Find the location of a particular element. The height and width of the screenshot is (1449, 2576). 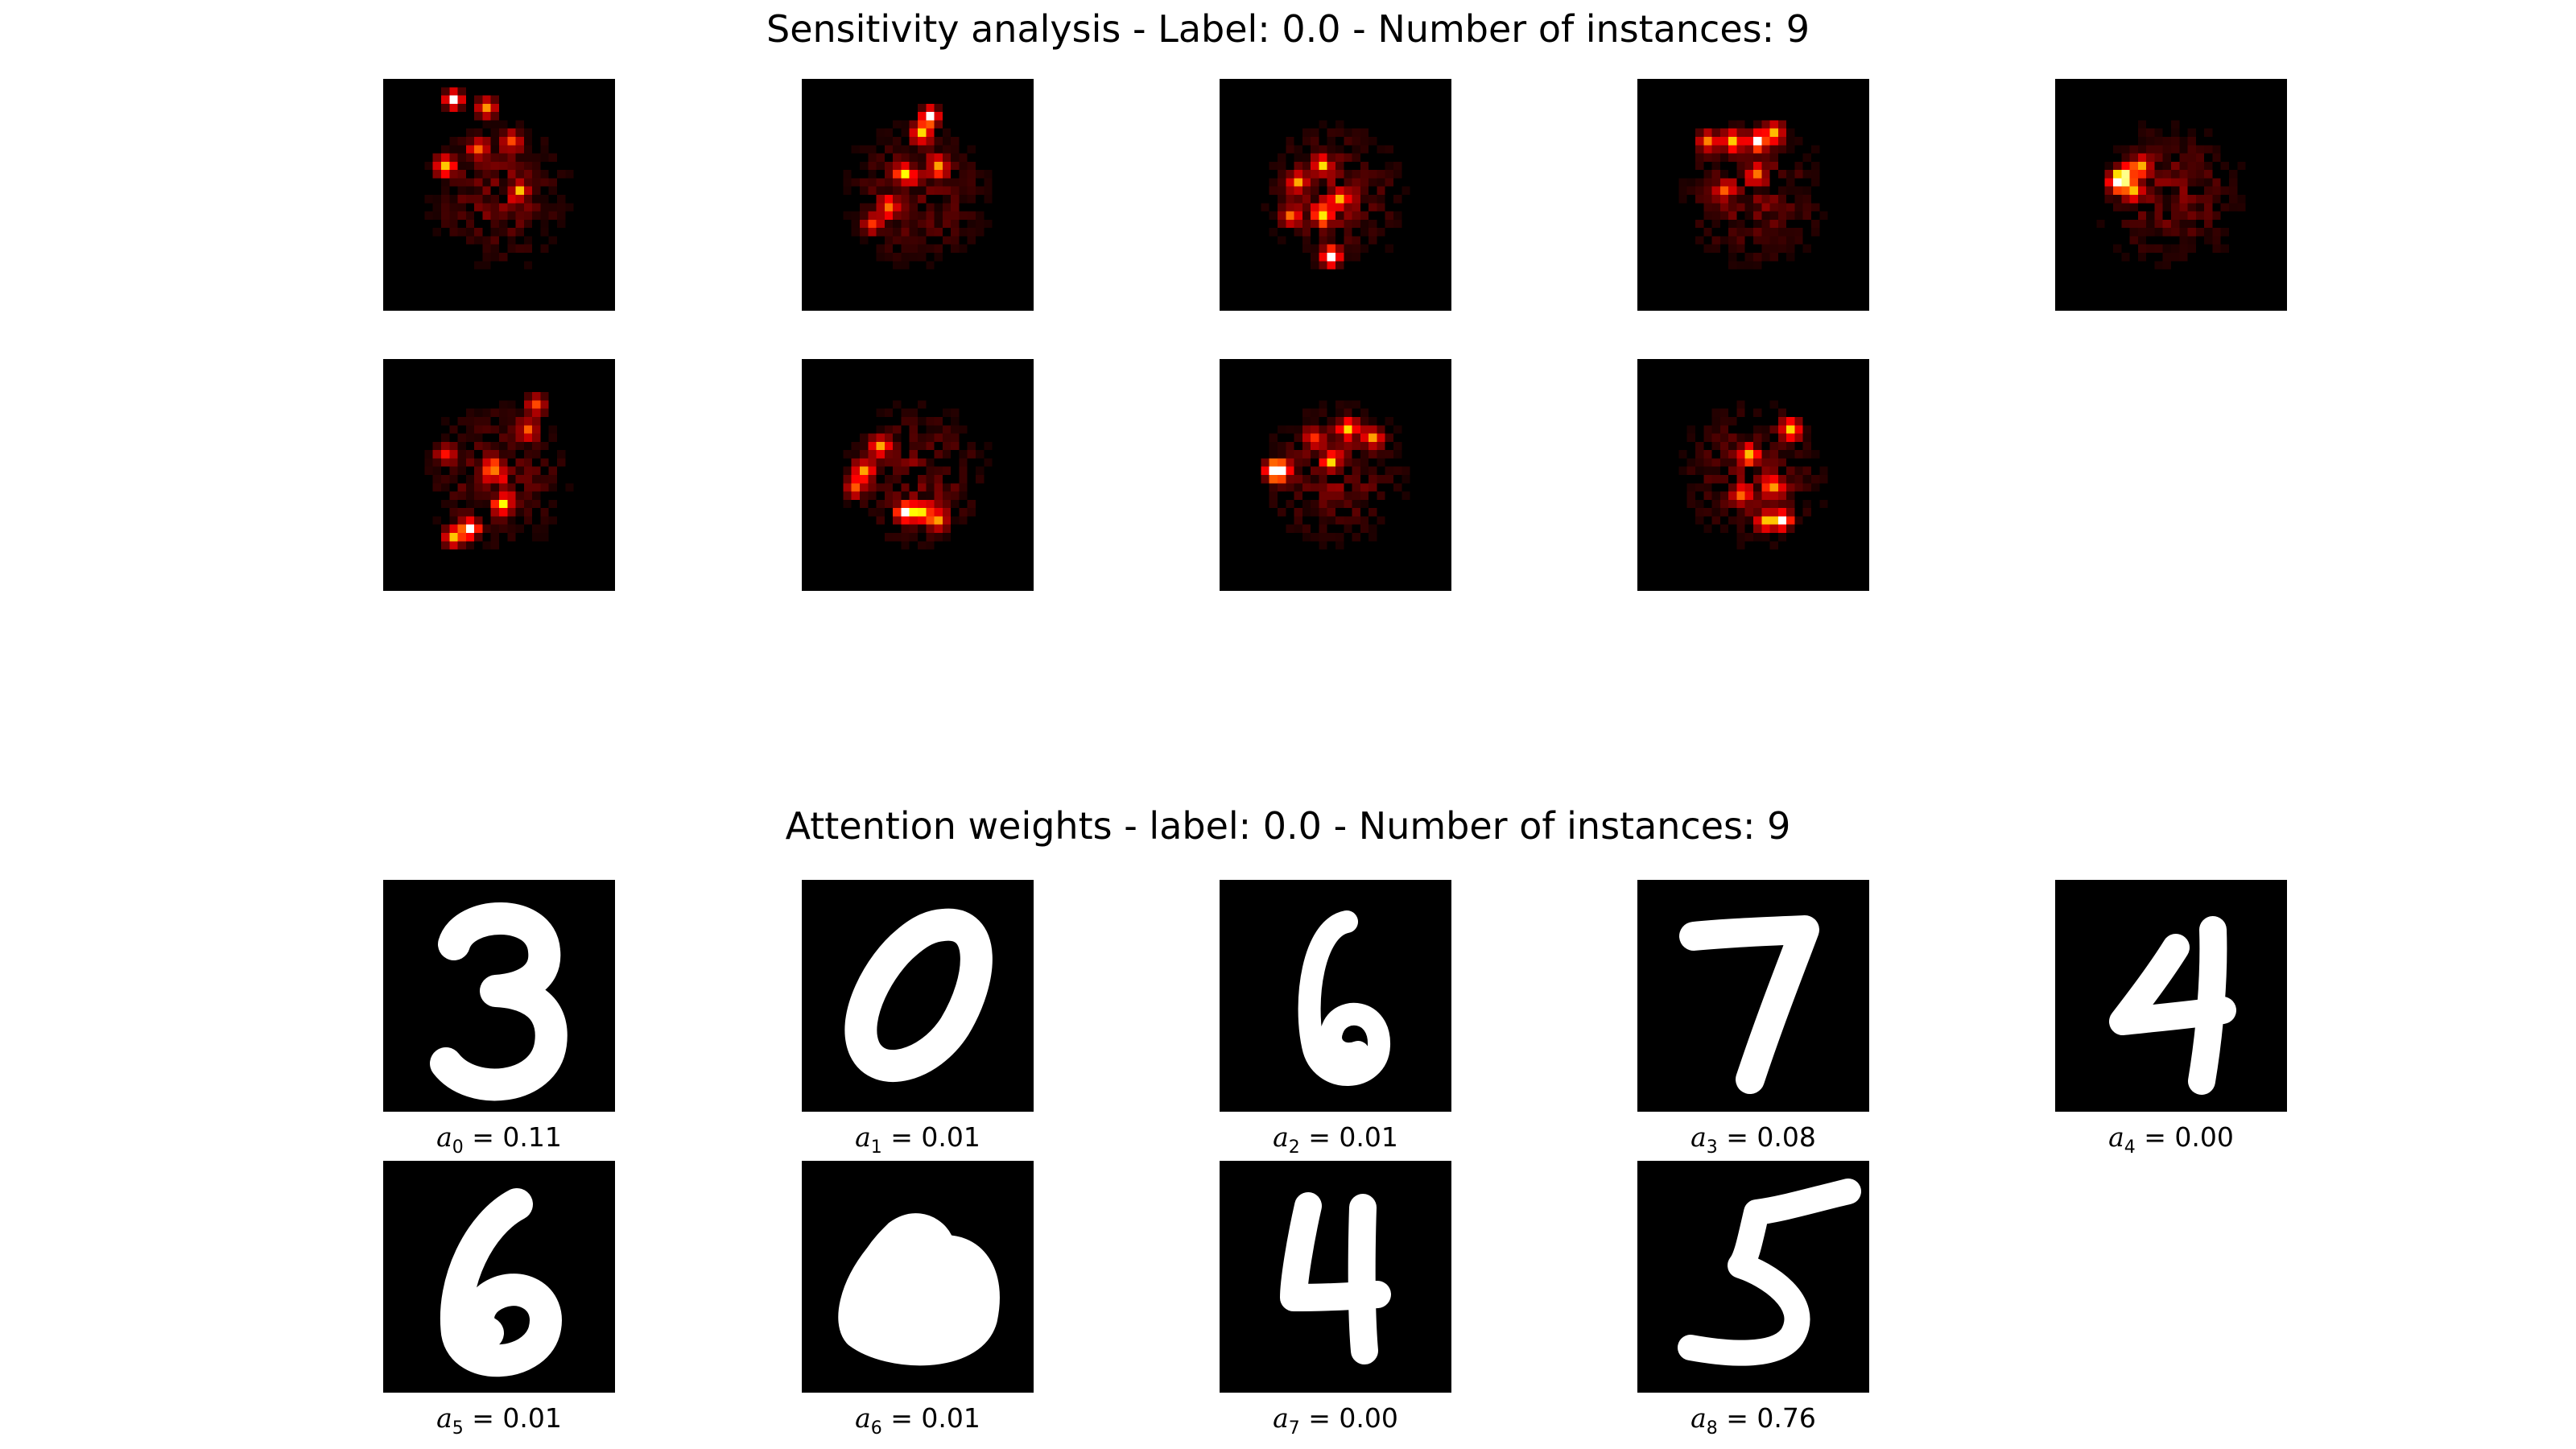

attention-weight-label-0: a0 = 0.11 is located at coordinates (499, 1139).